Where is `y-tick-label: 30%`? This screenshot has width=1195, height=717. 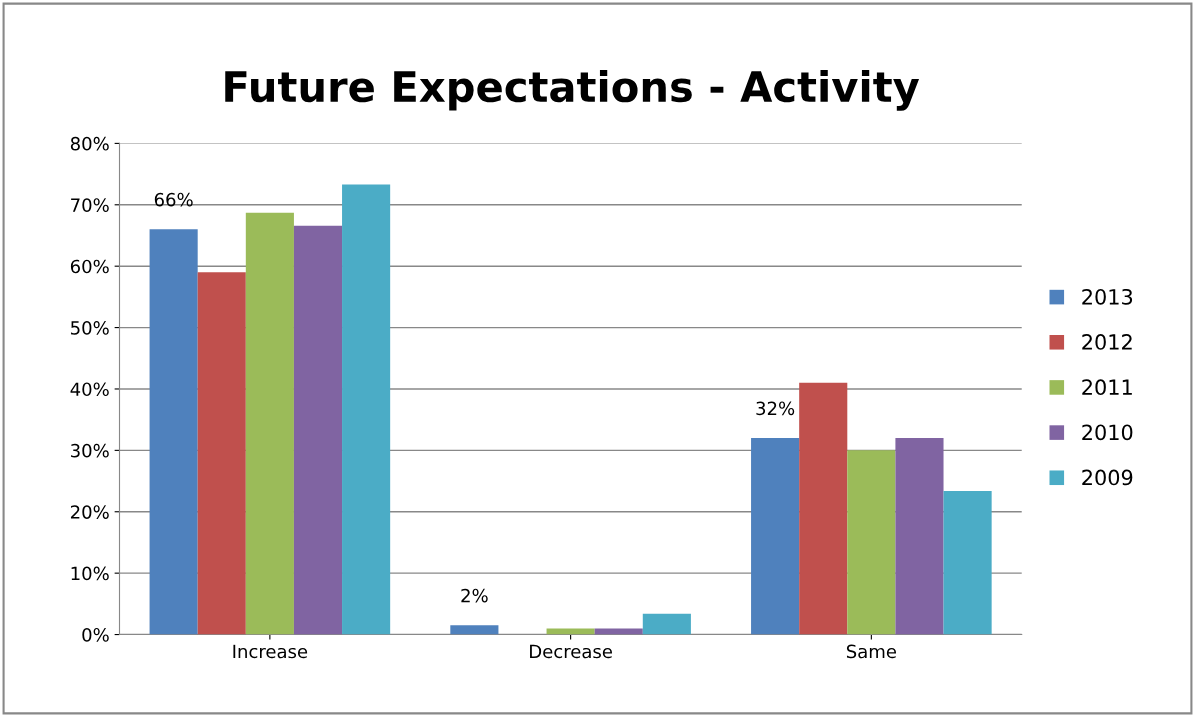 y-tick-label: 30% is located at coordinates (90, 450).